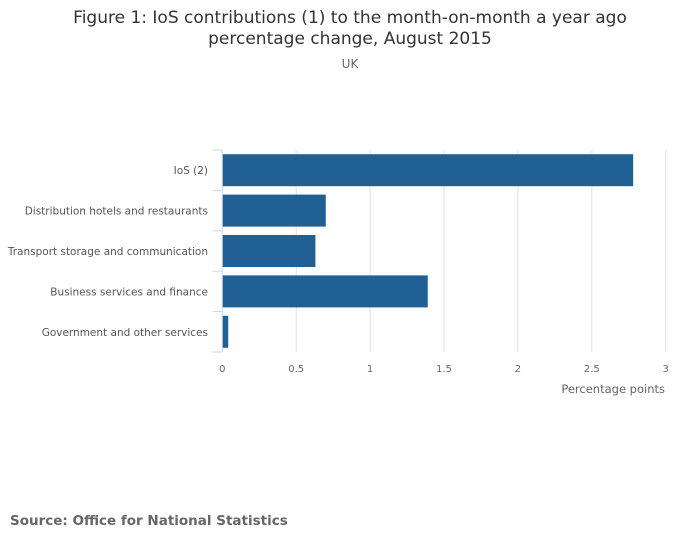  I want to click on category-label: IoS (2), so click(191, 171).